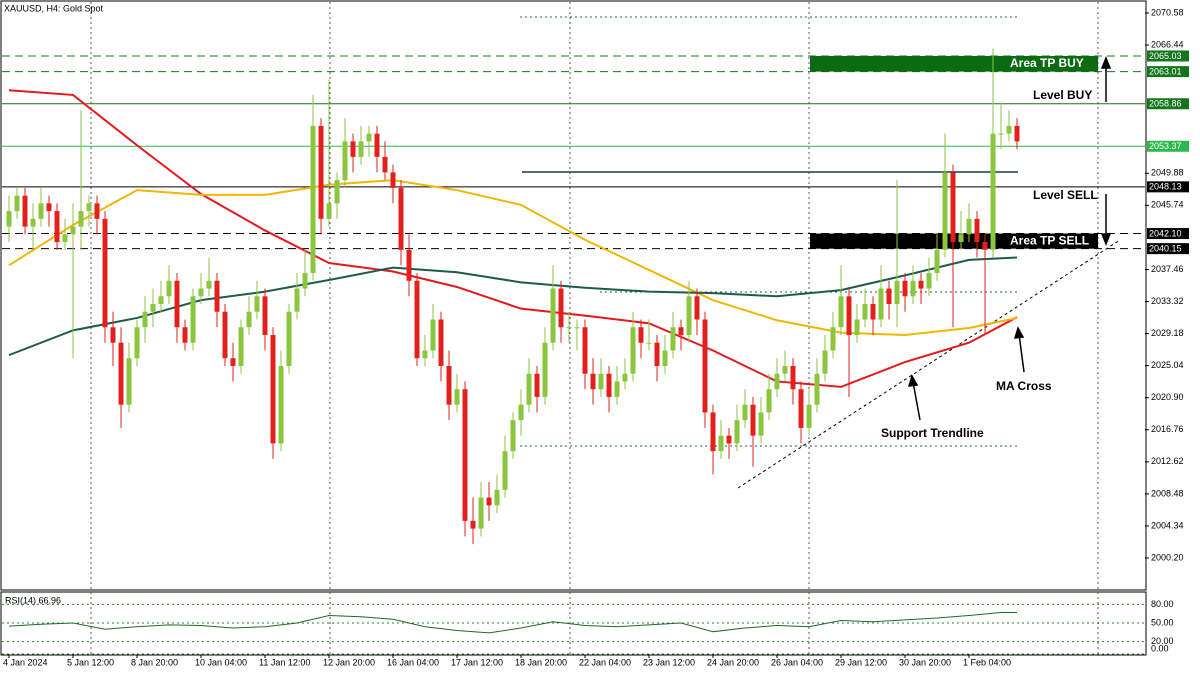 The height and width of the screenshot is (675, 1200). What do you see at coordinates (954, 63) in the screenshot?
I see `tp-zone` at bounding box center [954, 63].